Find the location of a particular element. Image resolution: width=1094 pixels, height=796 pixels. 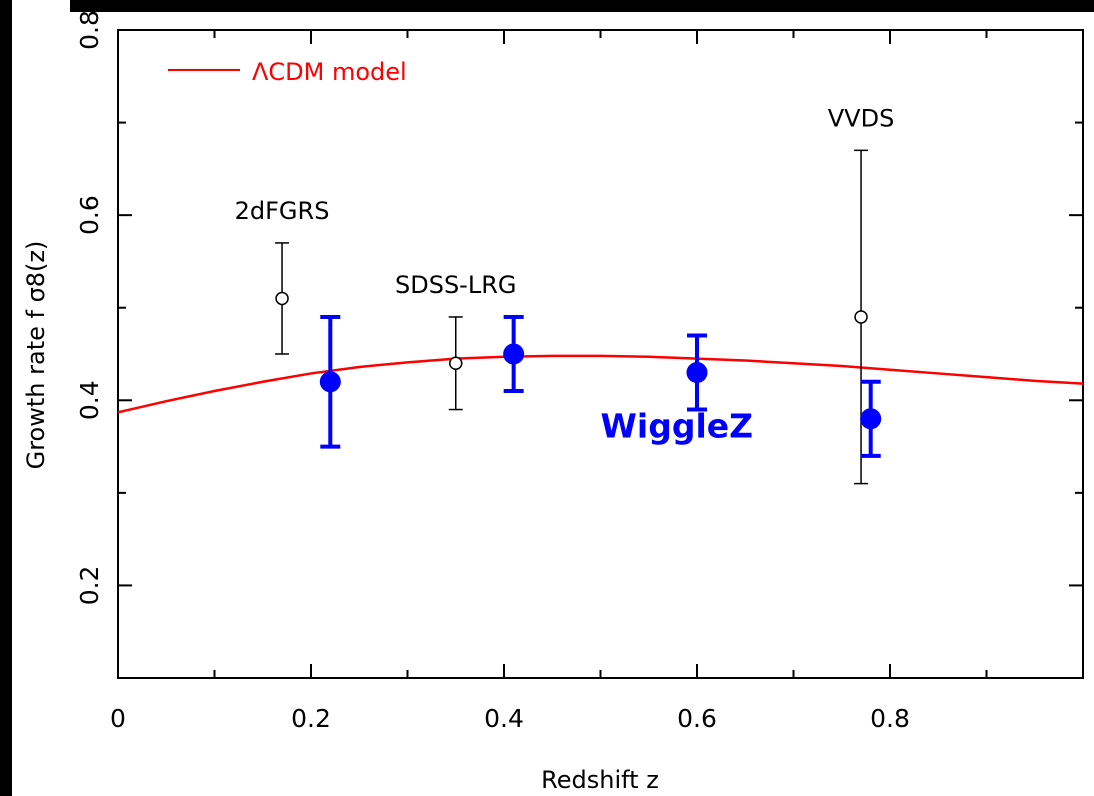

y-tick-label: 0.2 is located at coordinates (89, 586).